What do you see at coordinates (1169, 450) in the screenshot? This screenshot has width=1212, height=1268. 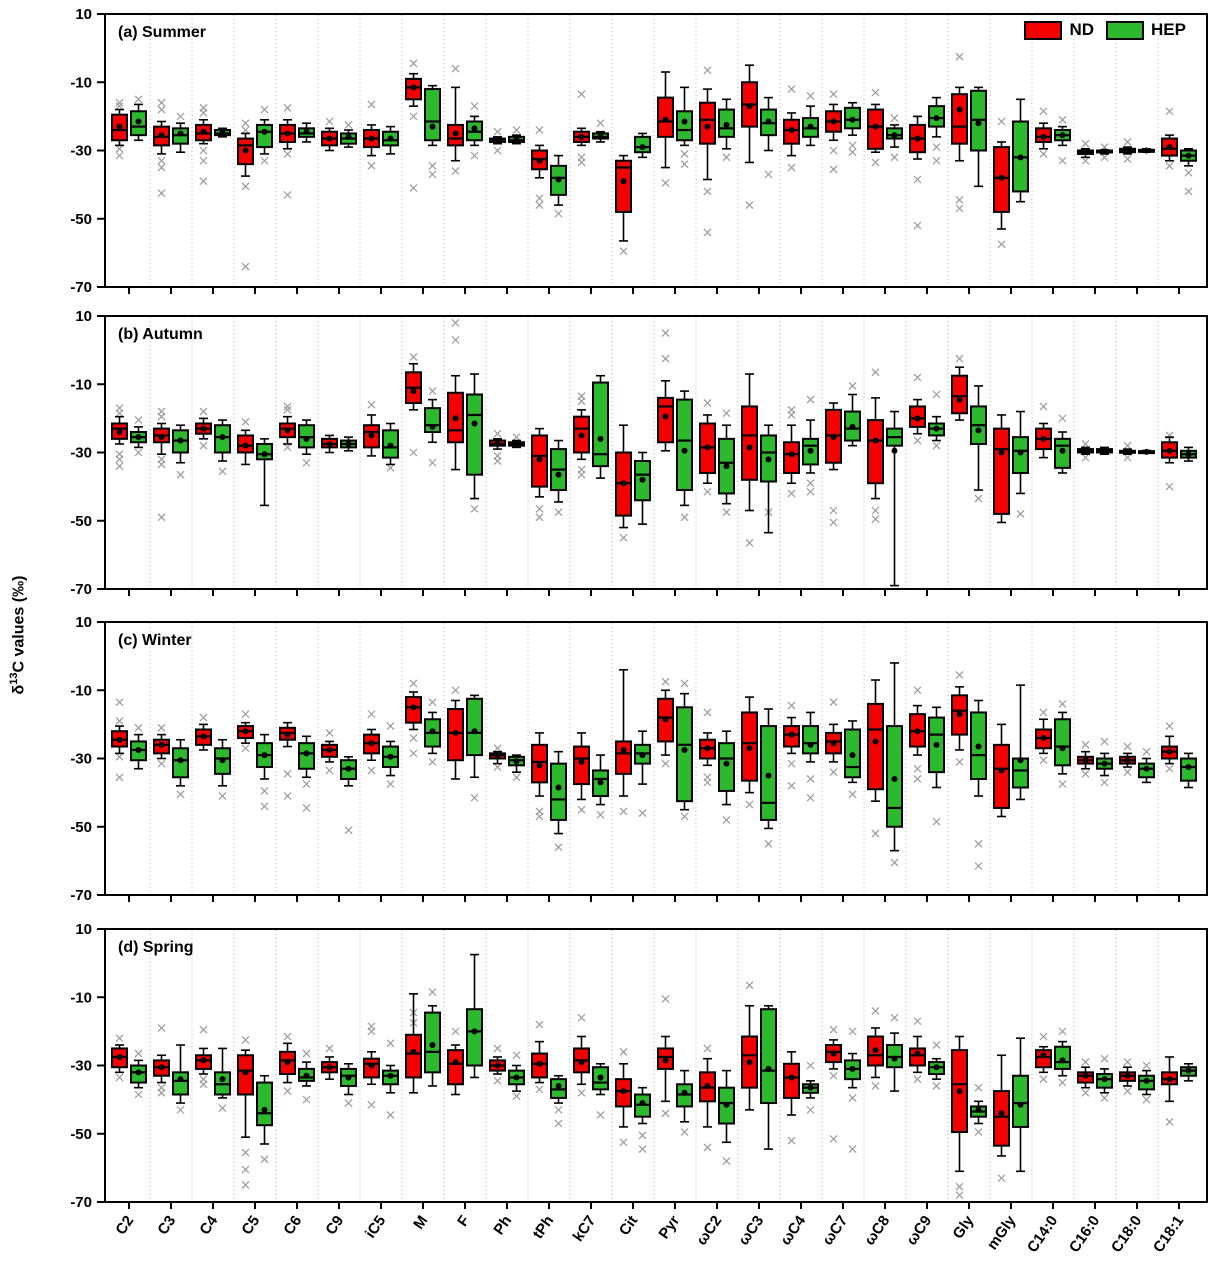 I see `box-nd-C18:1` at bounding box center [1169, 450].